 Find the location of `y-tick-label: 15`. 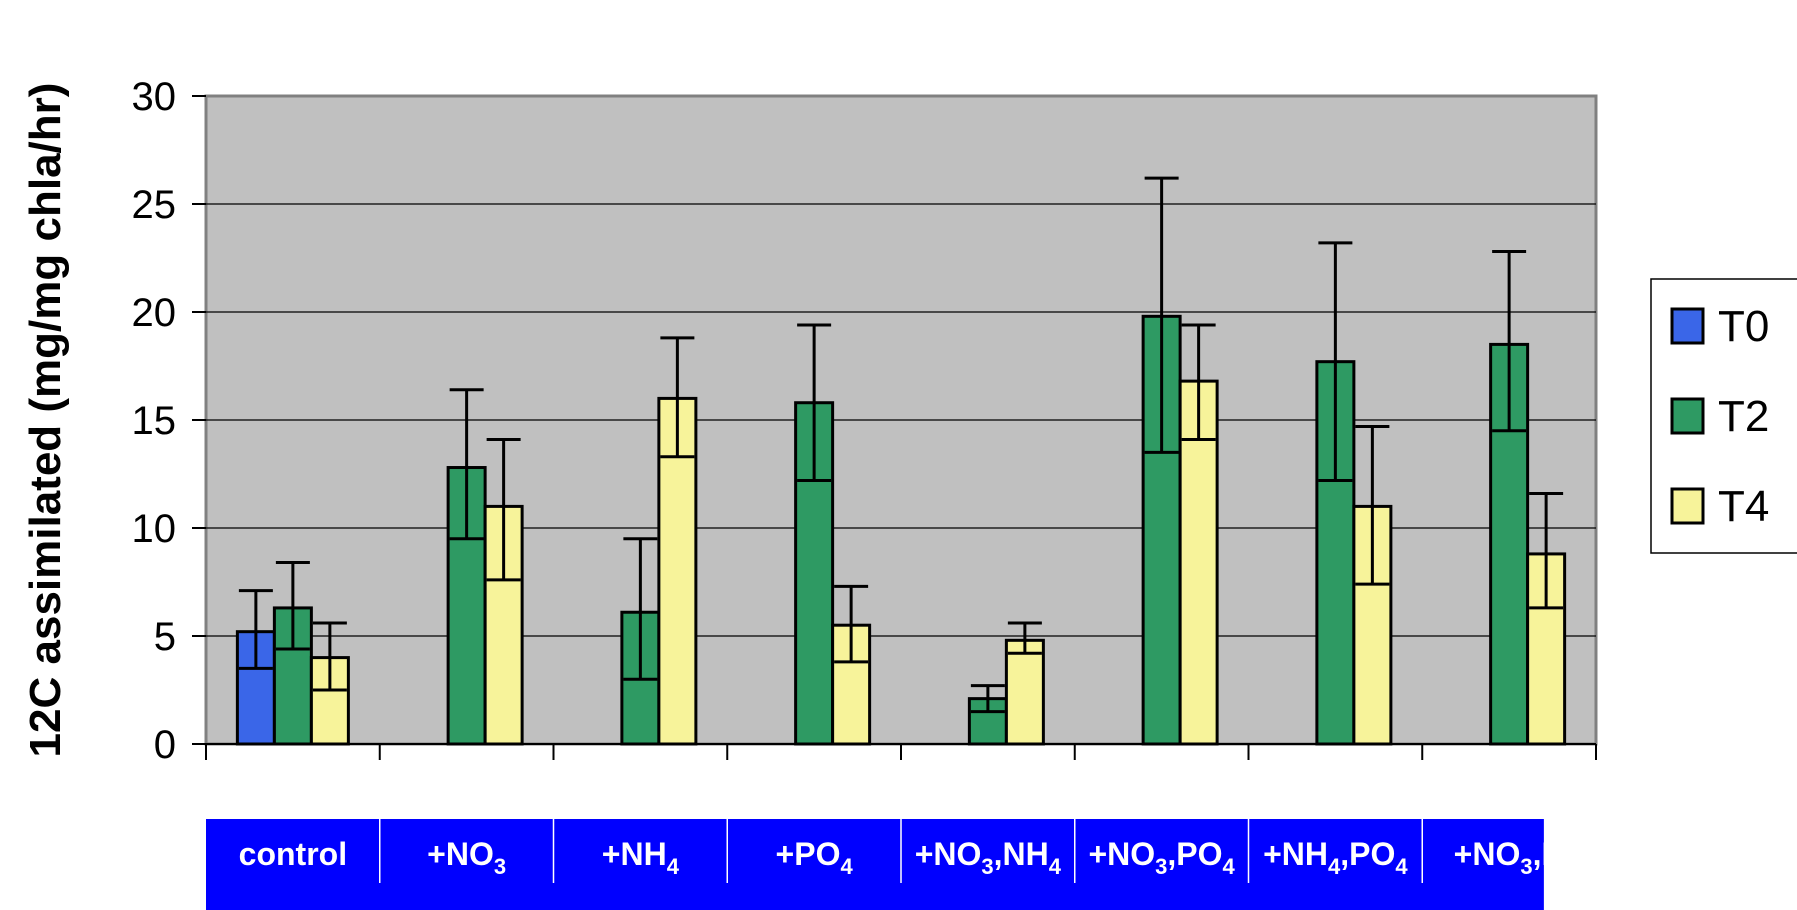

y-tick-label: 15 is located at coordinates (154, 421).